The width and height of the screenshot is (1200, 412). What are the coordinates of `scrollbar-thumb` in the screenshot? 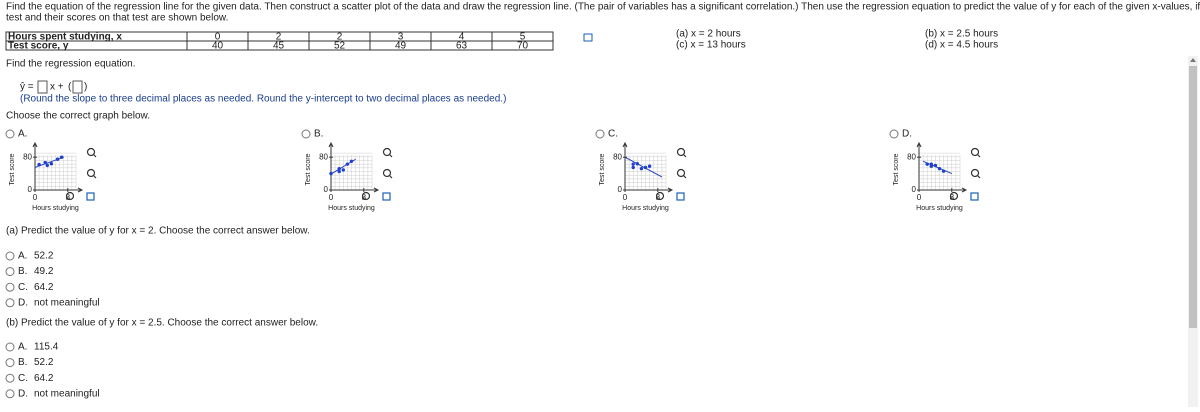 It's located at (1193, 197).